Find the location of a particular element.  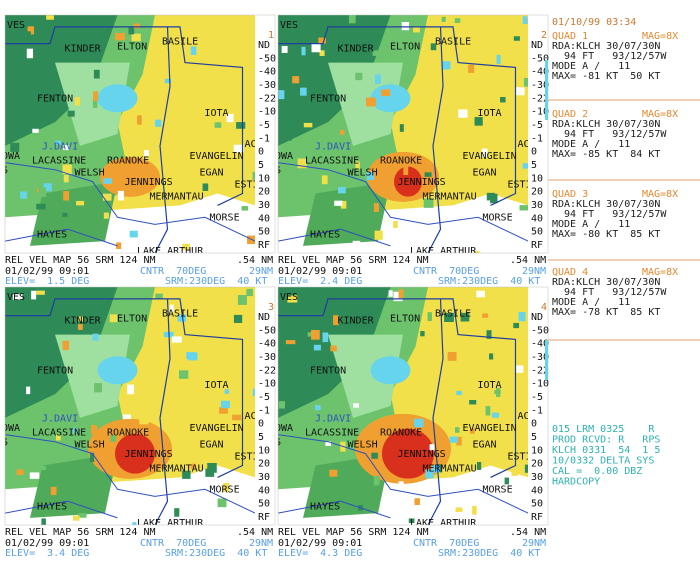

town-label: FENTON is located at coordinates (328, 371).